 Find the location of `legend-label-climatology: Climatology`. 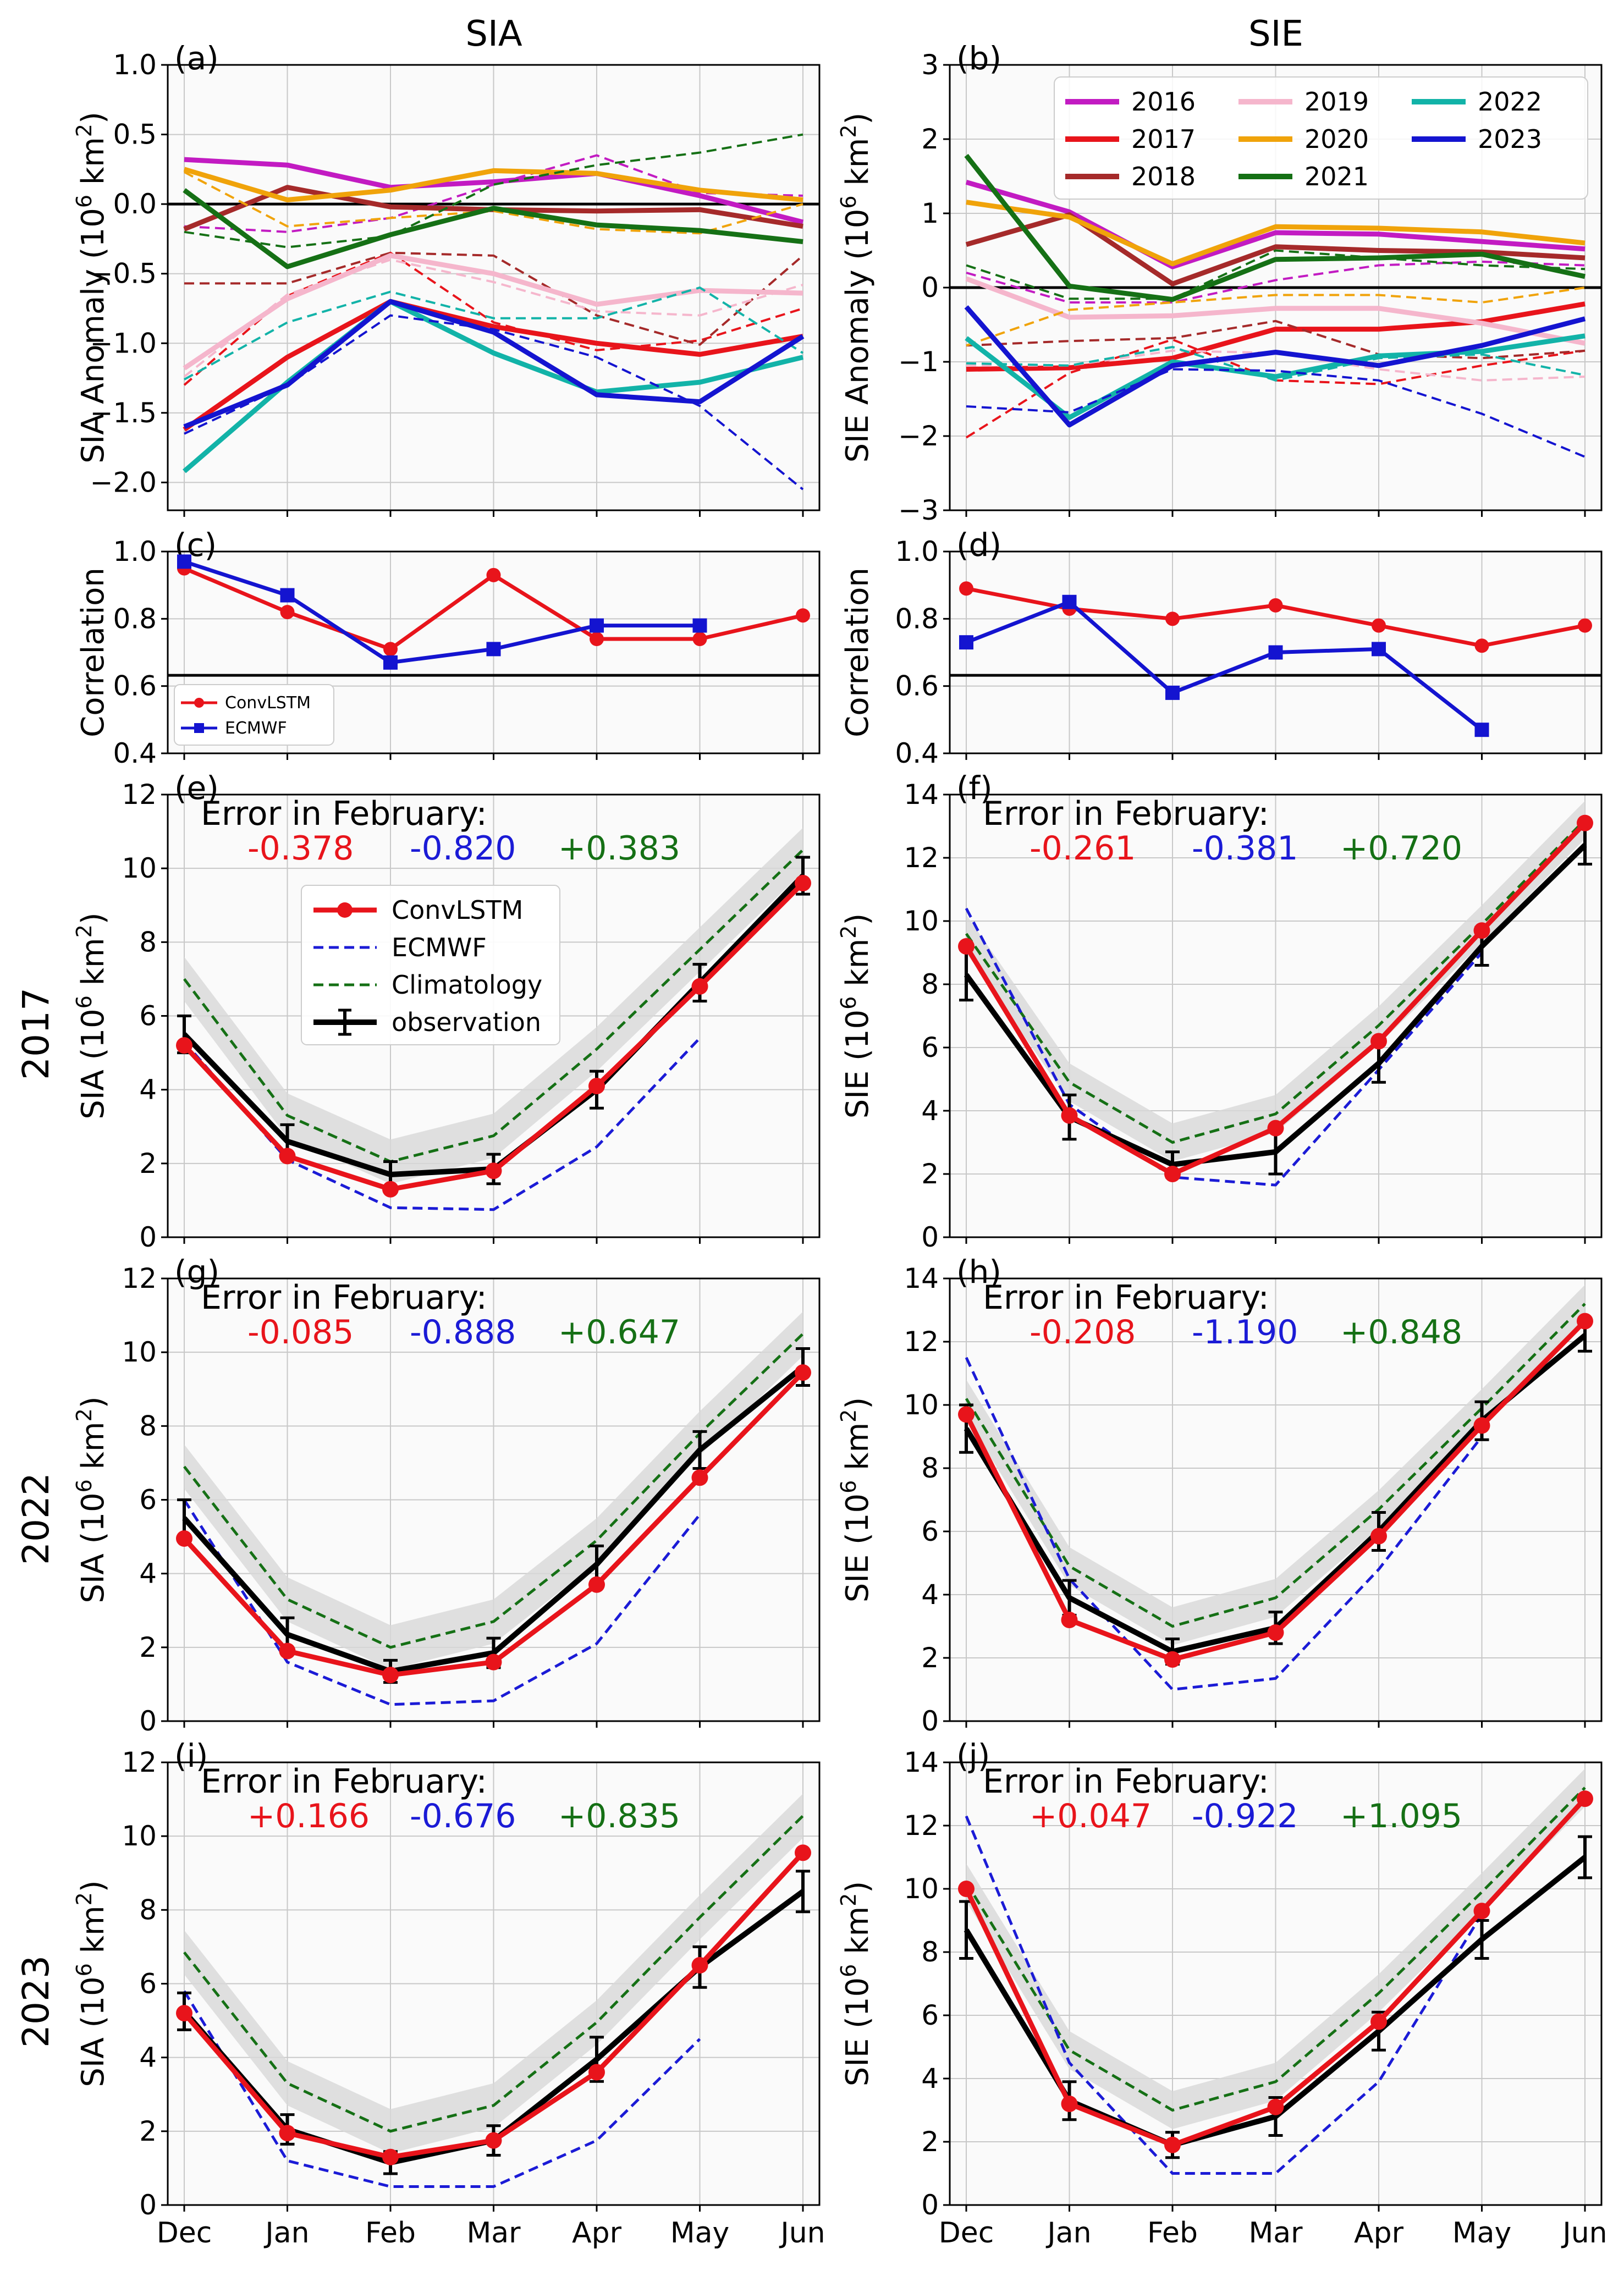

legend-label-climatology: Climatology is located at coordinates (467, 985).